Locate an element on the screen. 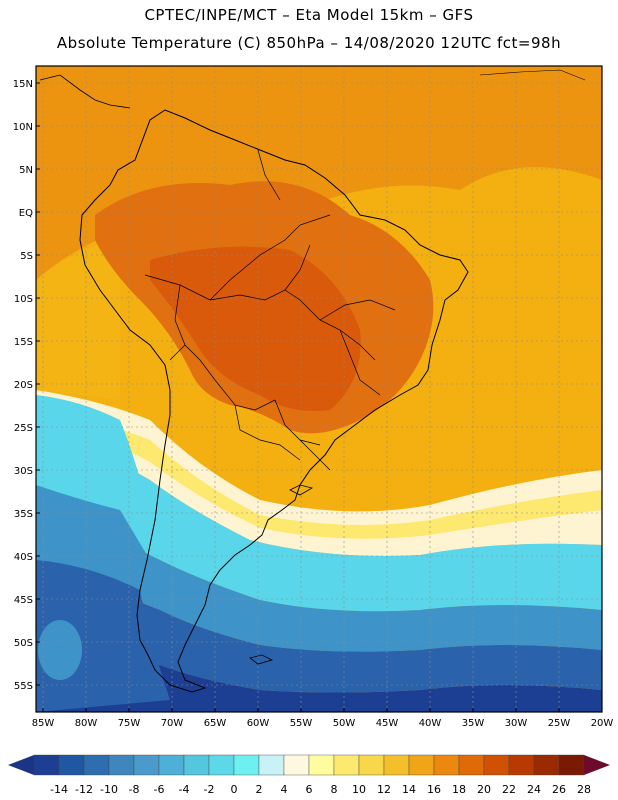  colorbar-label: -10 is located at coordinates (109, 789).